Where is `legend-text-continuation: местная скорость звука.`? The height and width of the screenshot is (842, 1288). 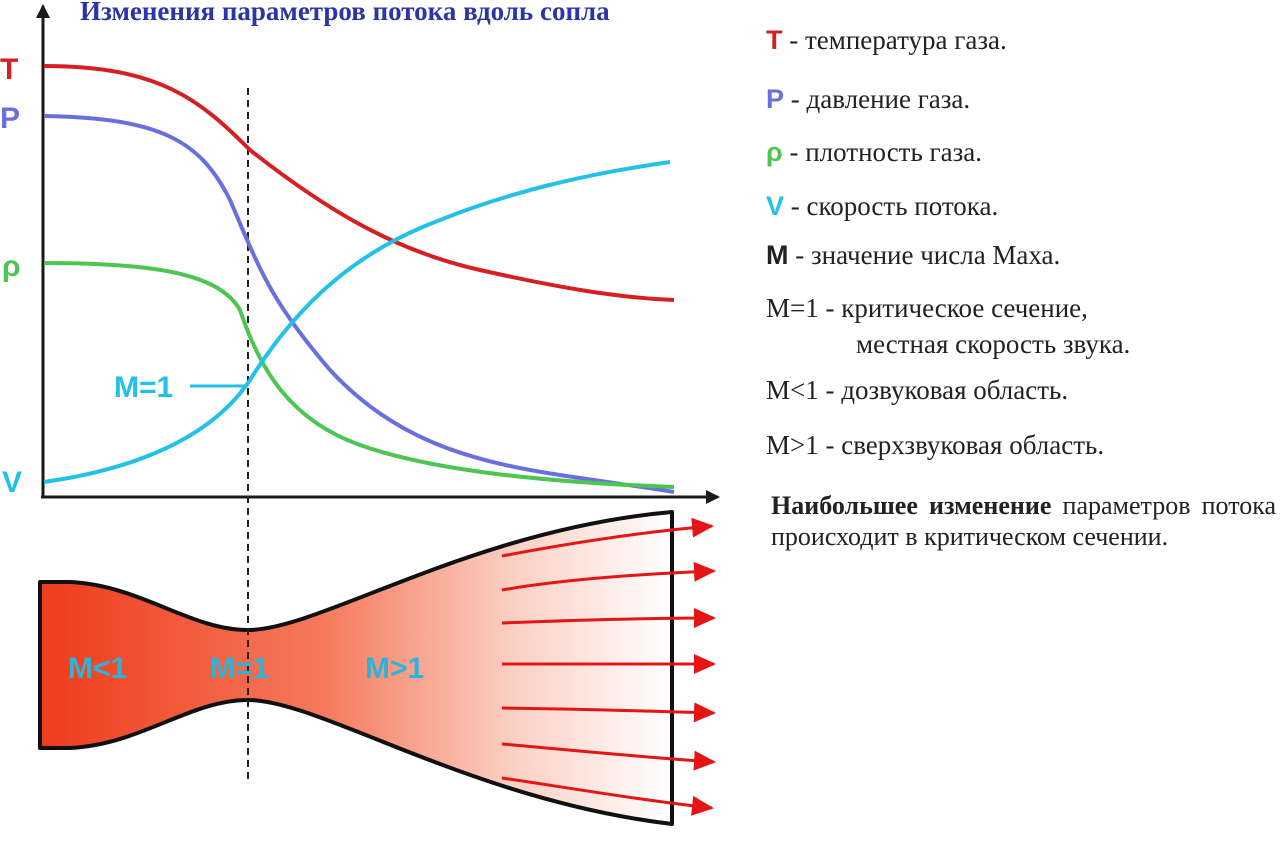 legend-text-continuation: местная скорость звука. is located at coordinates (993, 344).